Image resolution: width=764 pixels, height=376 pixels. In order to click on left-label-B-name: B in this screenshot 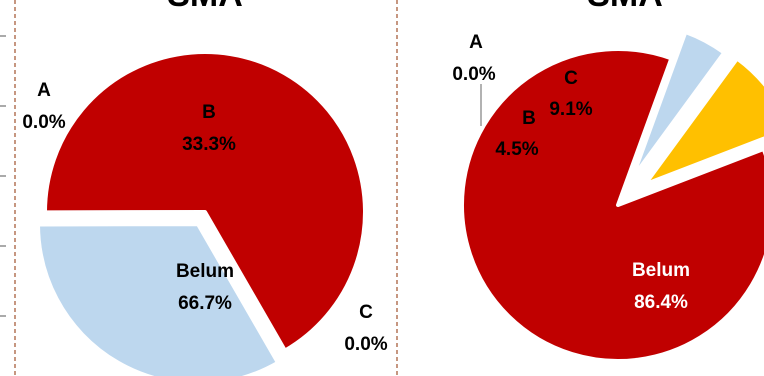, I will do `click(209, 112)`.